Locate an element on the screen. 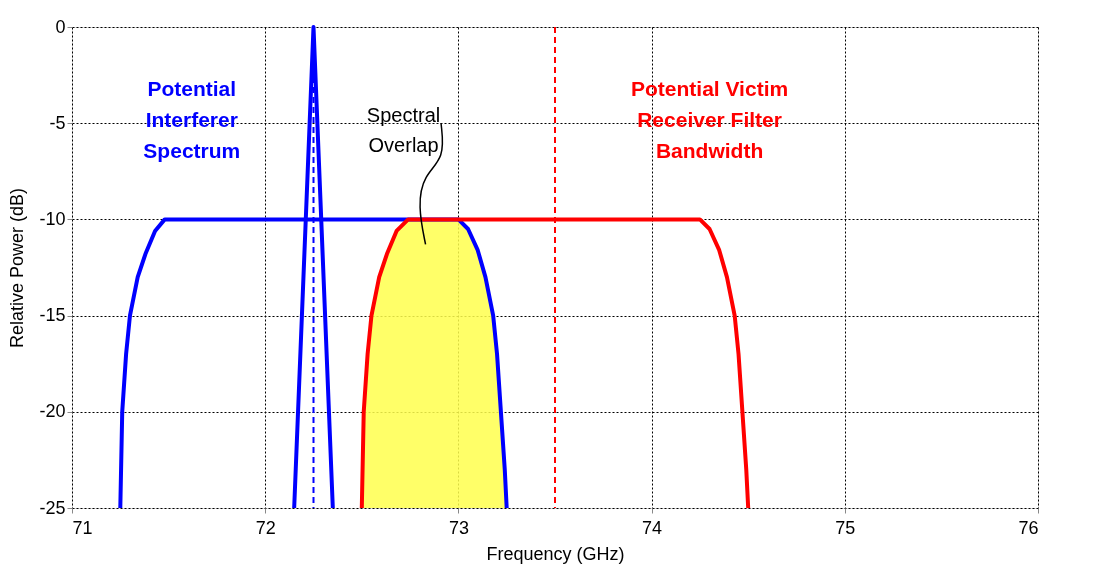  y-tick-label: -5 is located at coordinates (57, 122).